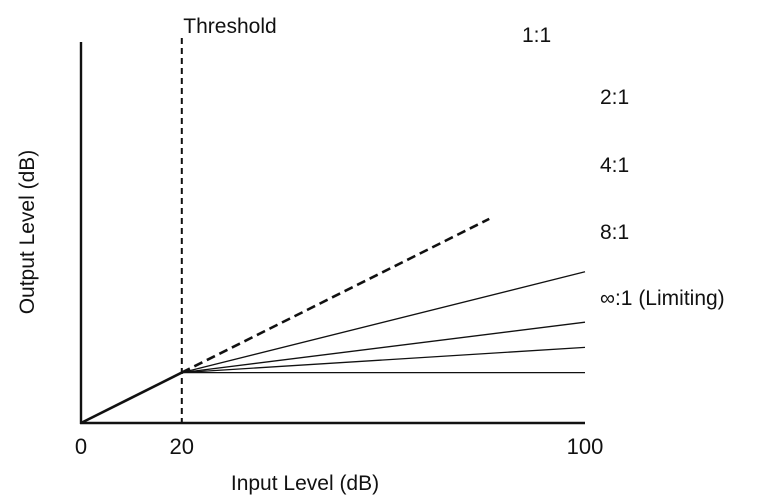  Describe the element at coordinates (182, 446) in the screenshot. I see `x-tick-label-20: 20` at that location.